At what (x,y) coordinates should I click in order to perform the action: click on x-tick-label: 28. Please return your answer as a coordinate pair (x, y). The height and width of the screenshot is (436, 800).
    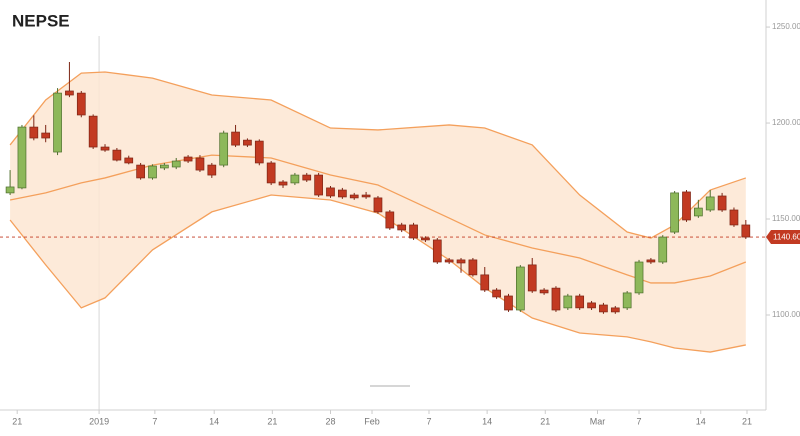
    Looking at the image, I should click on (330, 421).